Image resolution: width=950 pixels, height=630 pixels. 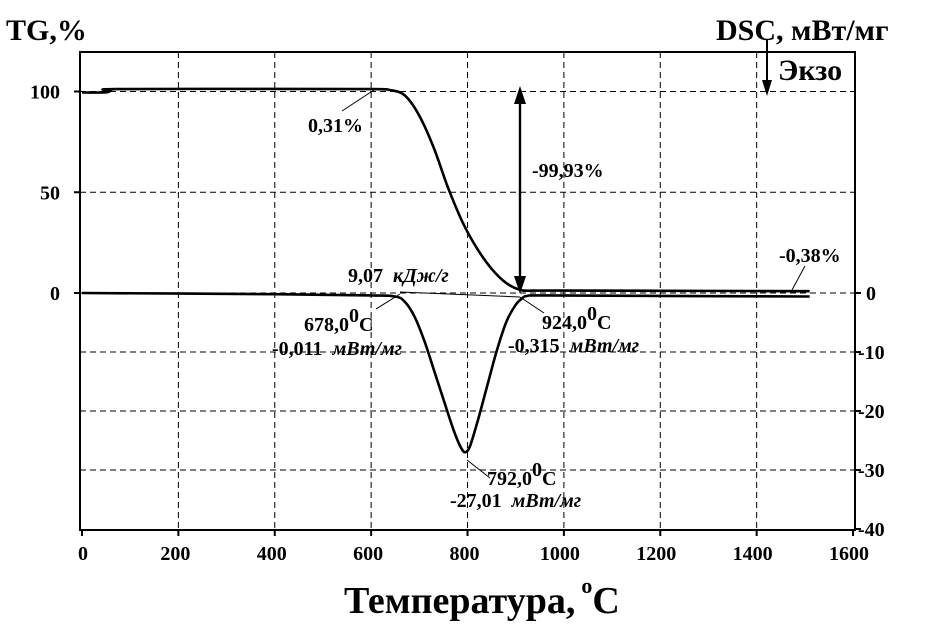 I want to click on right-axis-title: DSC, мВт/мг, so click(x=802, y=30).